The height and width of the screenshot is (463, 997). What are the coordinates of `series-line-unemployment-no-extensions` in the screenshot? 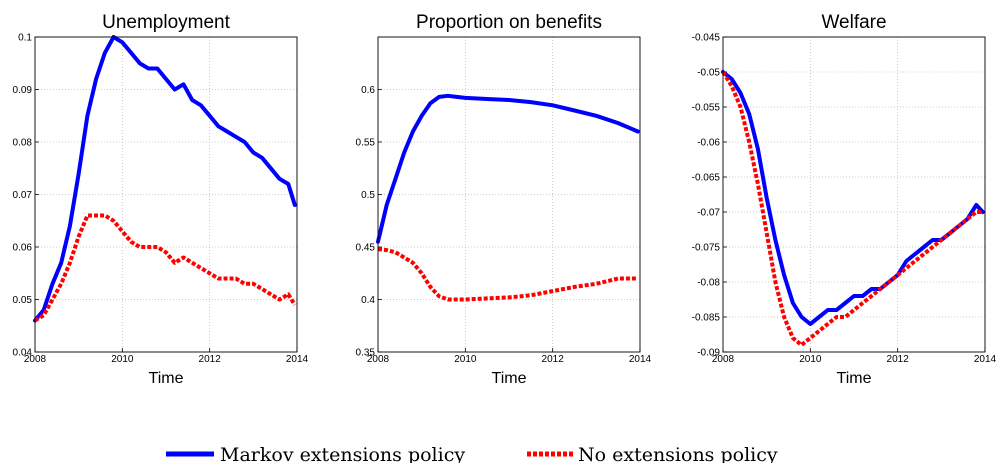 It's located at (165, 268).